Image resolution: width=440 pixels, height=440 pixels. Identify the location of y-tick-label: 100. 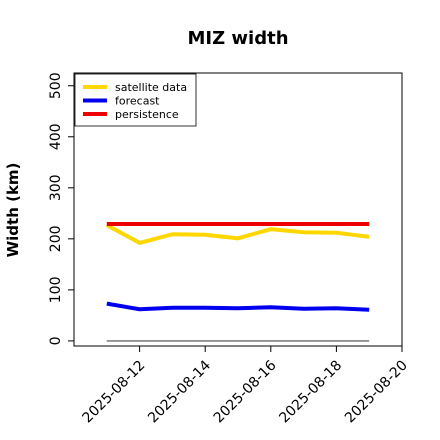
(56, 290).